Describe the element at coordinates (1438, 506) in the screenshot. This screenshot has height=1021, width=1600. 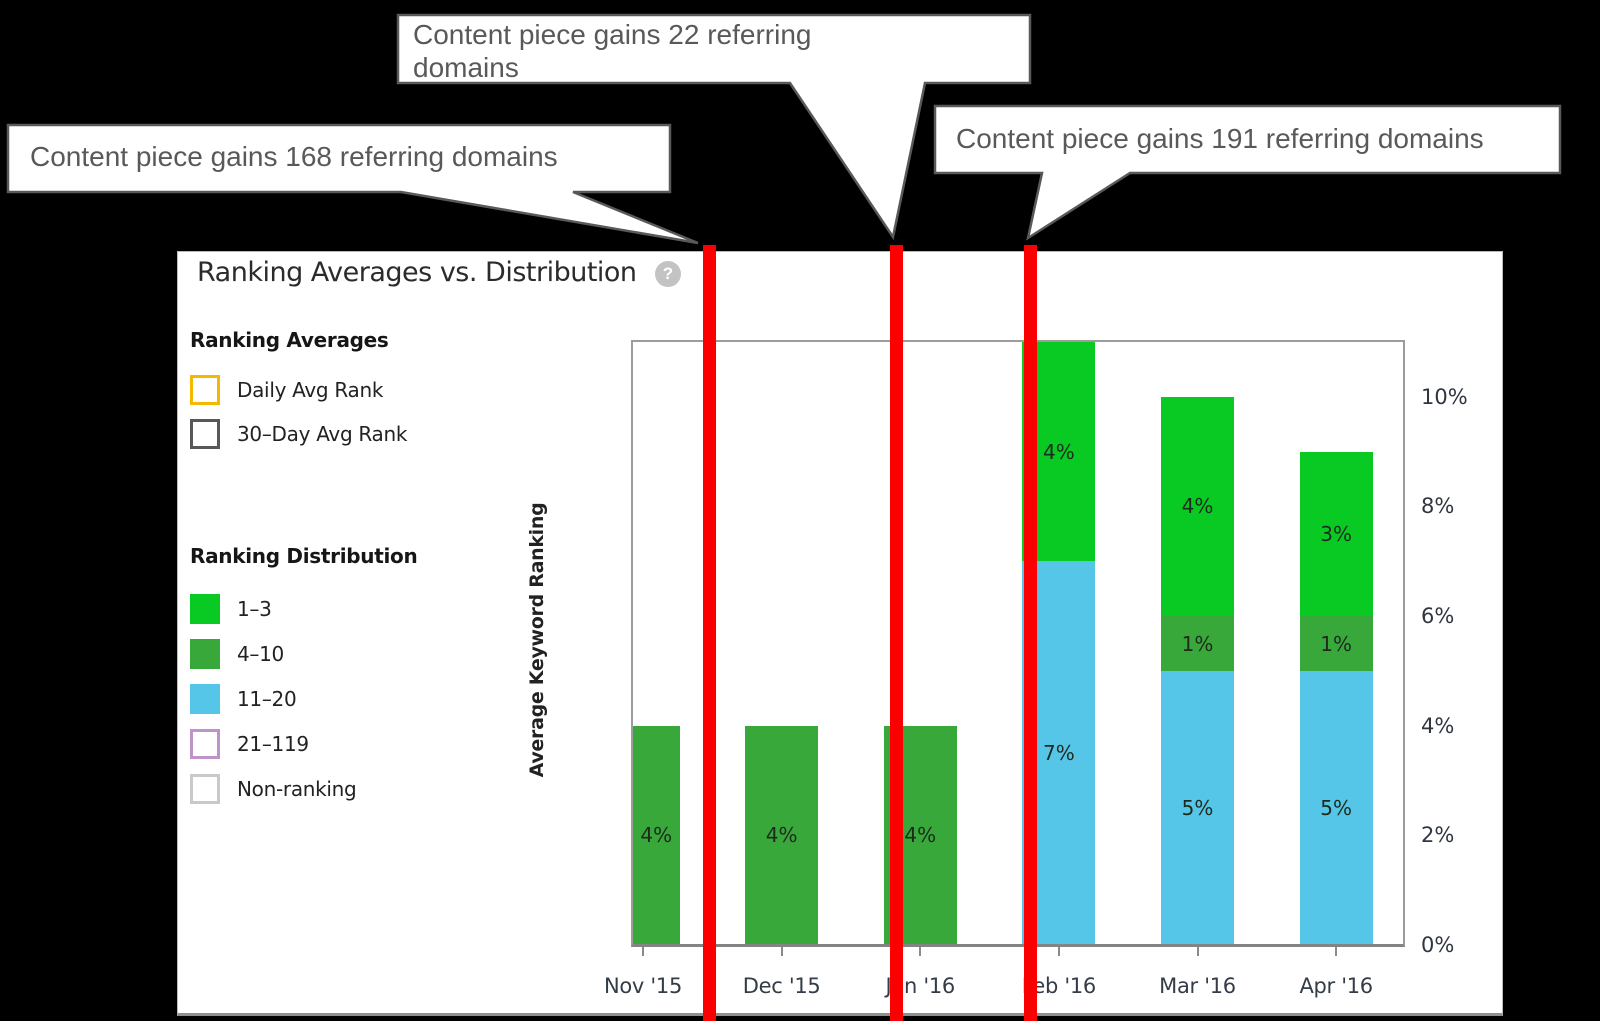
I see `y-axis-tick-label: 8%` at that location.